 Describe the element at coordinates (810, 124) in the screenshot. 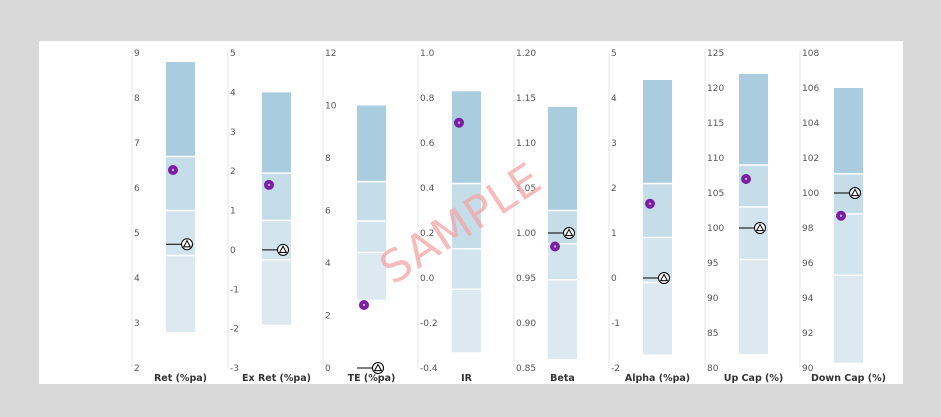

I see `tick-label: 104` at that location.